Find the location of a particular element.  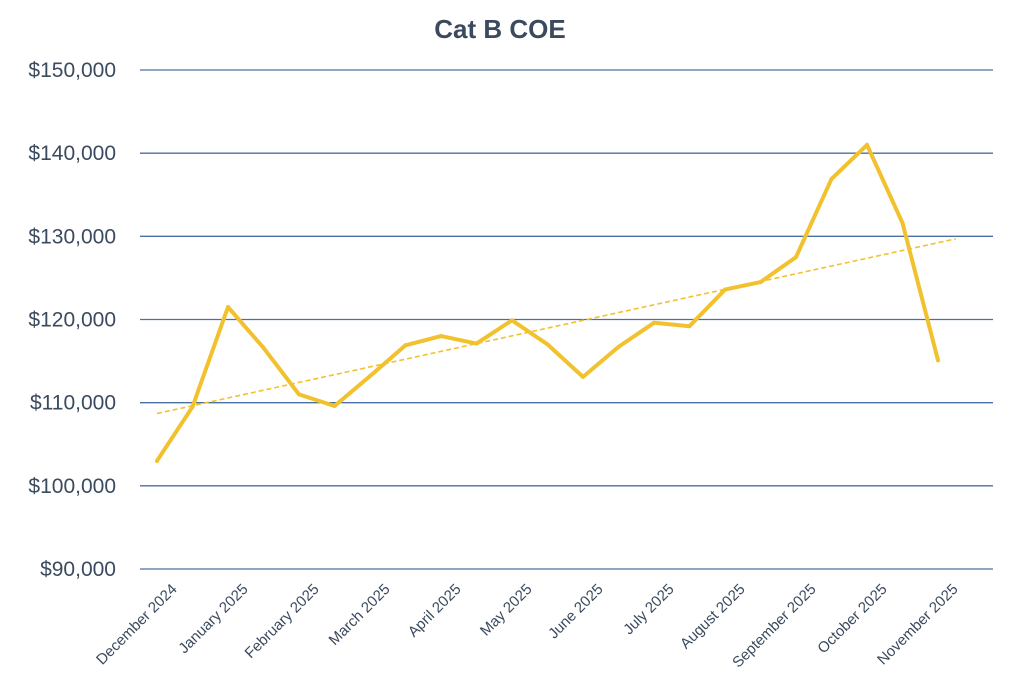

y-tick-label: $130,000 is located at coordinates (72, 236).